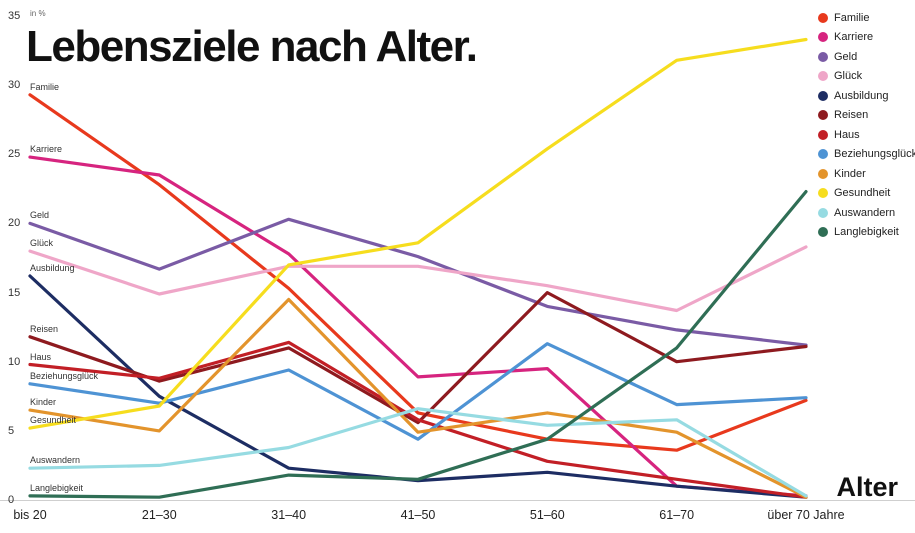 The width and height of the screenshot is (915, 533). I want to click on legend-label: Geld, so click(846, 56).